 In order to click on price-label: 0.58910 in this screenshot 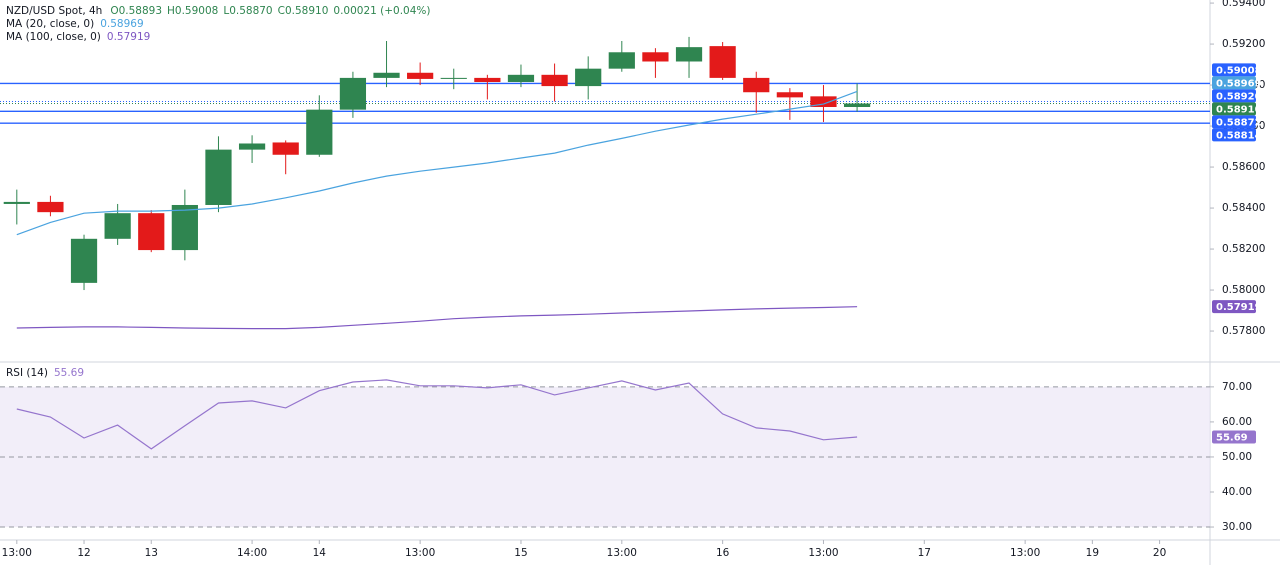, I will do `click(1239, 109)`.